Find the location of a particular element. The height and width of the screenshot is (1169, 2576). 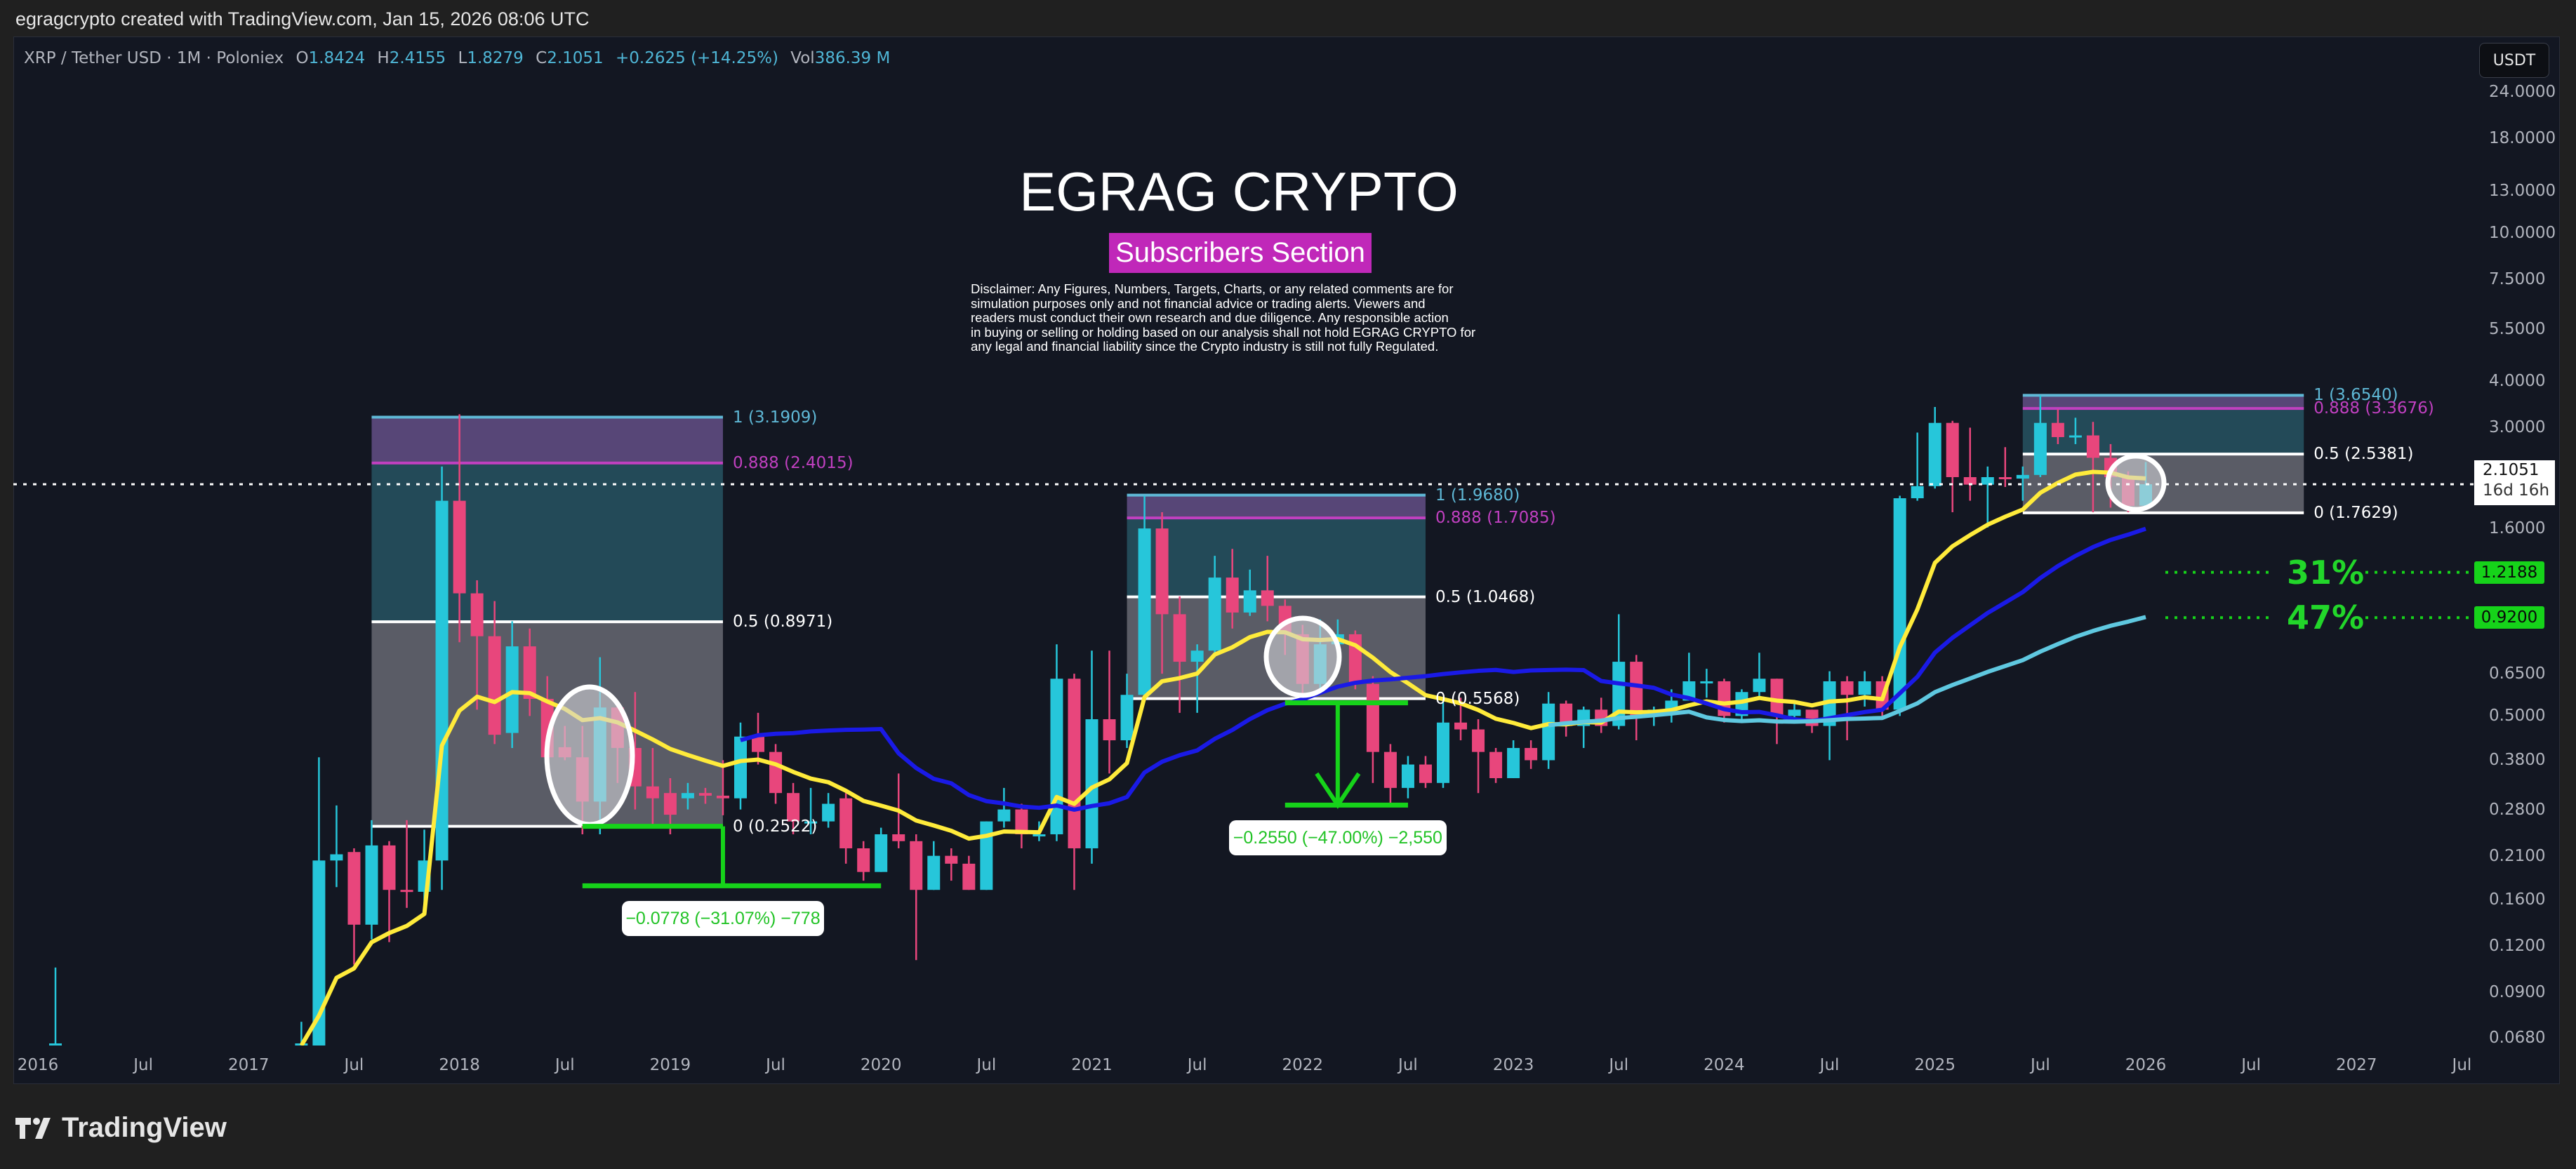

price-tick-label: 13.0000 is located at coordinates (2523, 190).